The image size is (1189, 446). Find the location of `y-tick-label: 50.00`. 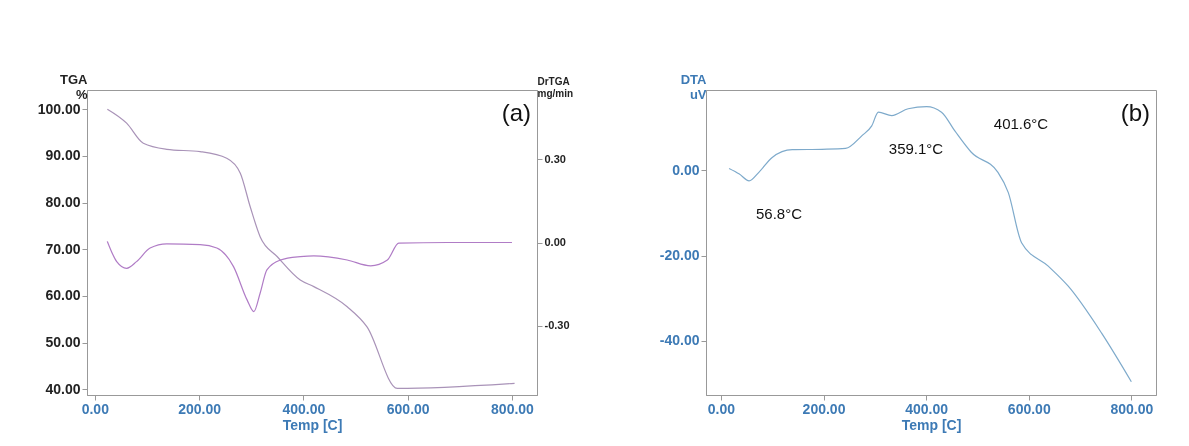

y-tick-label: 50.00 is located at coordinates (63, 342).